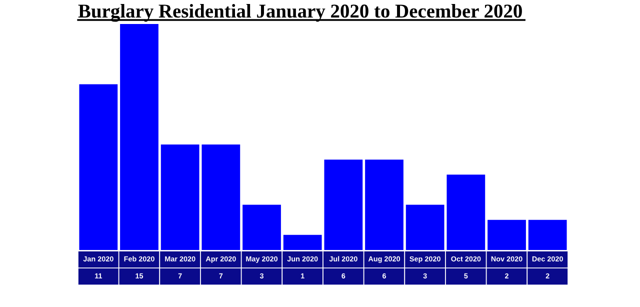  Describe the element at coordinates (300, 13) in the screenshot. I see `chart-title: Burglary Residential January 2020 to December 2020` at that location.